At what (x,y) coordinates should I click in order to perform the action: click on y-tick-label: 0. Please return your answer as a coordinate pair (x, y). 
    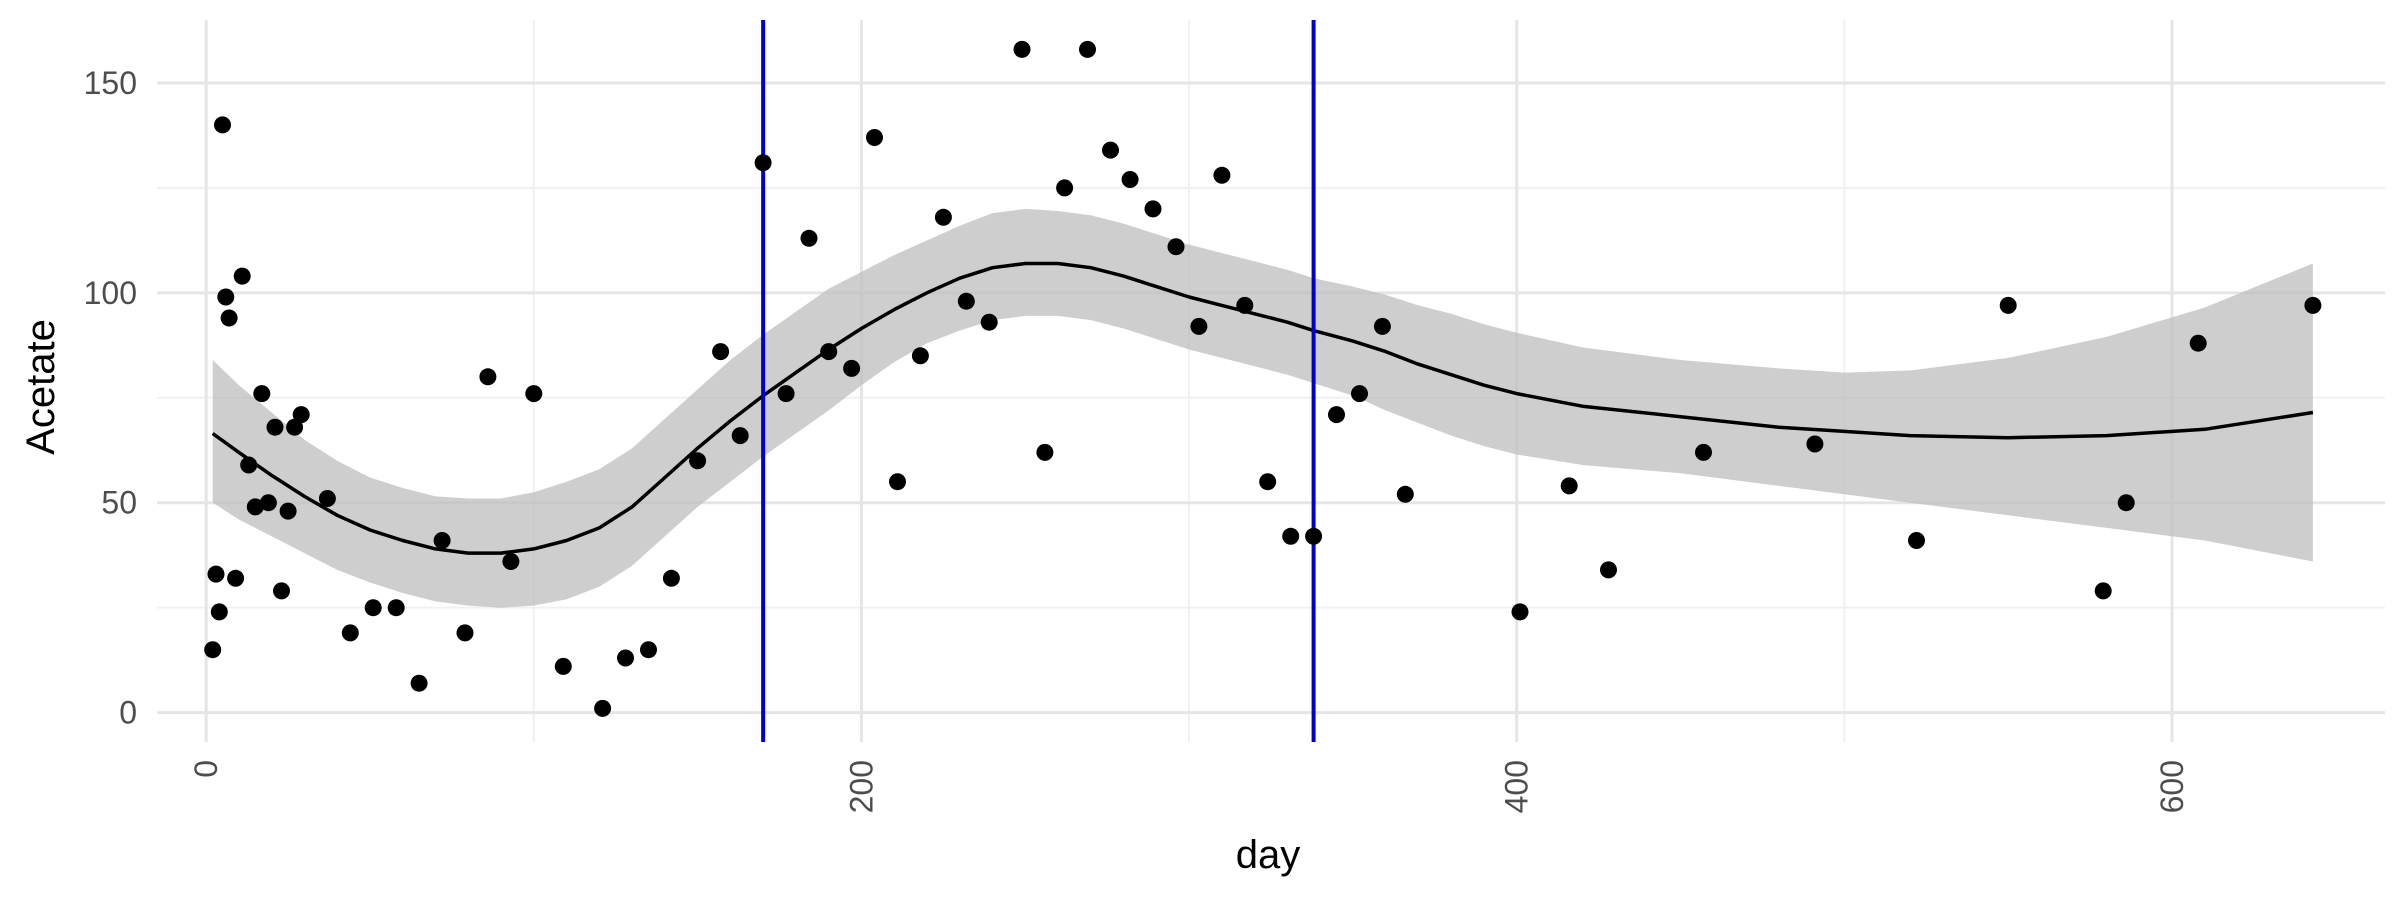
    Looking at the image, I should click on (128, 713).